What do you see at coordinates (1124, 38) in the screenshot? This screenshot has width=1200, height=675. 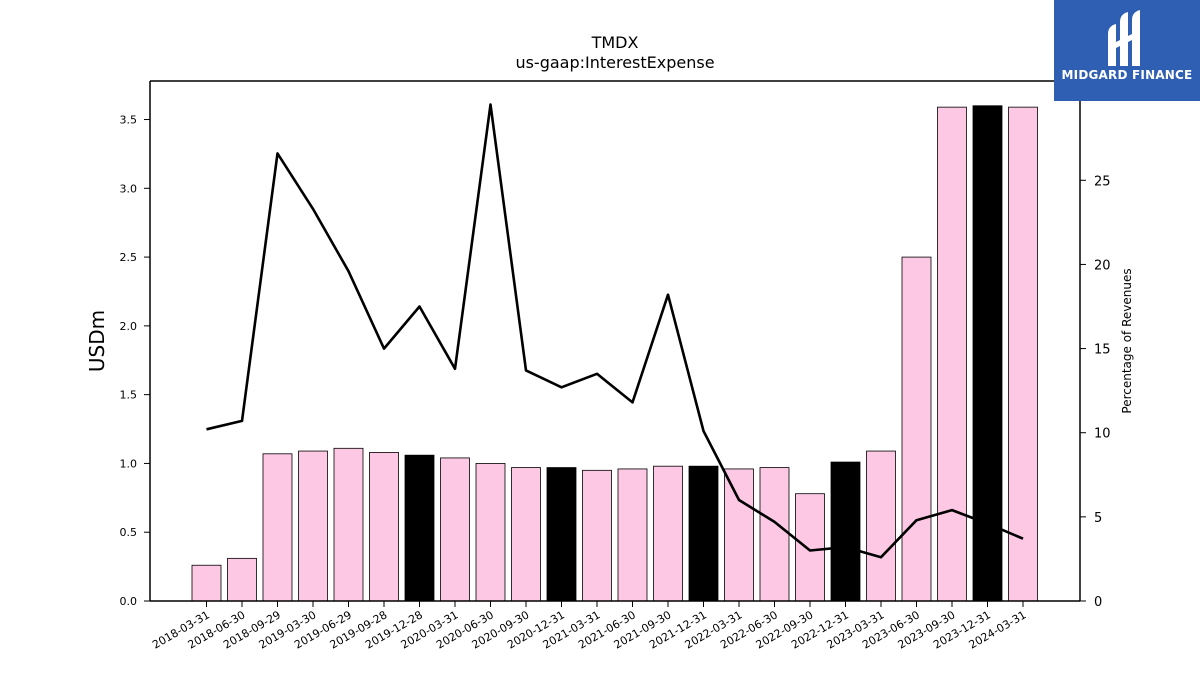 I see `midgard-logo-icon` at bounding box center [1124, 38].